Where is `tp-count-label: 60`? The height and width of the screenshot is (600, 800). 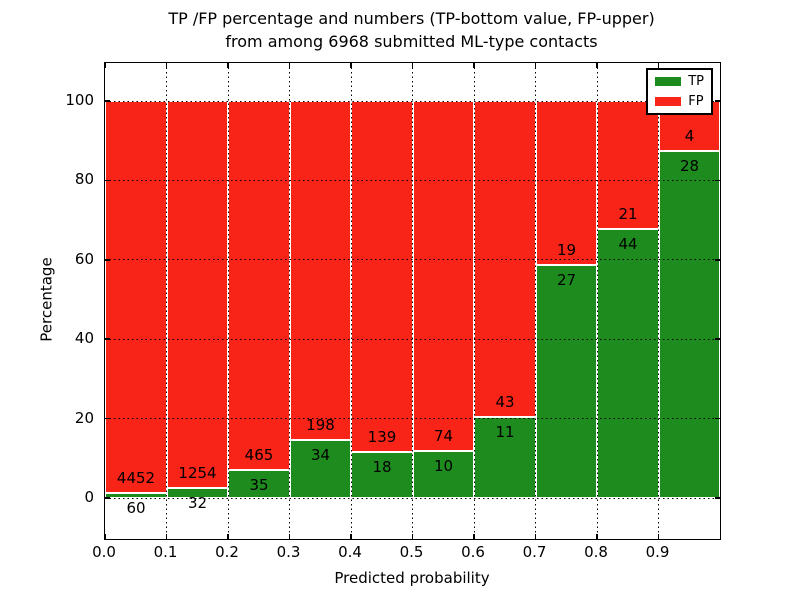 tp-count-label: 60 is located at coordinates (136, 507).